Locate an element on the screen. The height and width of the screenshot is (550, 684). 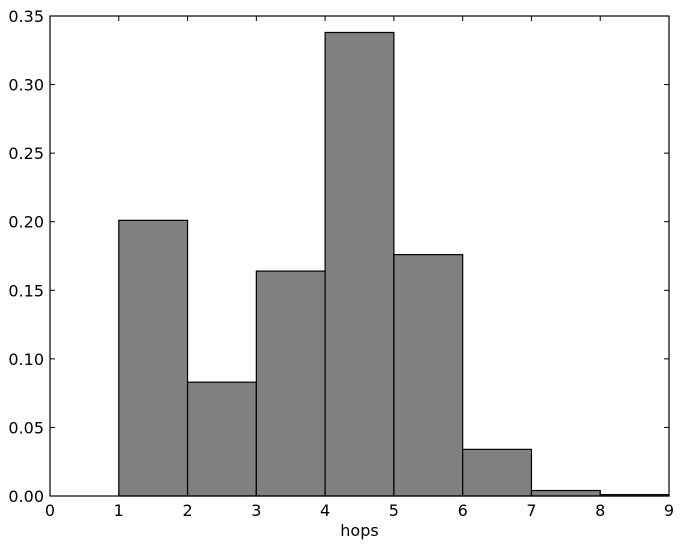
y-tick-label: 0.30 is located at coordinates (26, 85).